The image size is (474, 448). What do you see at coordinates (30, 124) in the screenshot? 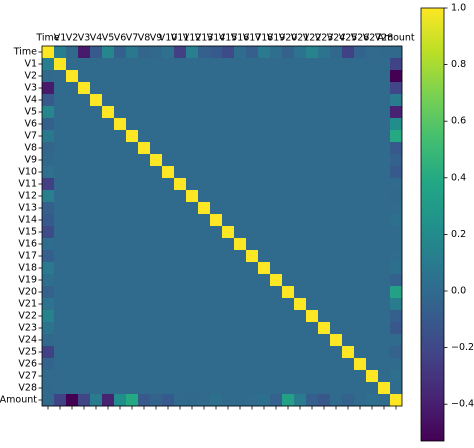
I see `y-tick-label: V6` at bounding box center [30, 124].